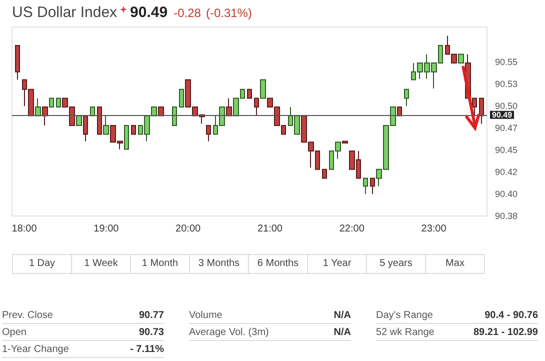  What do you see at coordinates (434, 229) in the screenshot?
I see `x-tick-label: 23:00` at bounding box center [434, 229].